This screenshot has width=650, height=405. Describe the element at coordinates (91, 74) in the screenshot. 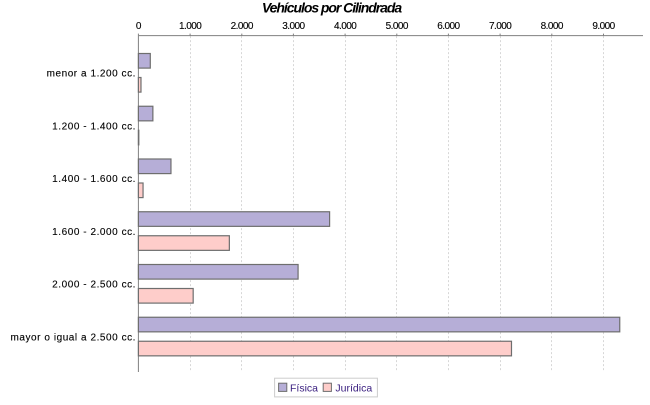

I see `svg-text: menor a 1.200 cc.` at that location.